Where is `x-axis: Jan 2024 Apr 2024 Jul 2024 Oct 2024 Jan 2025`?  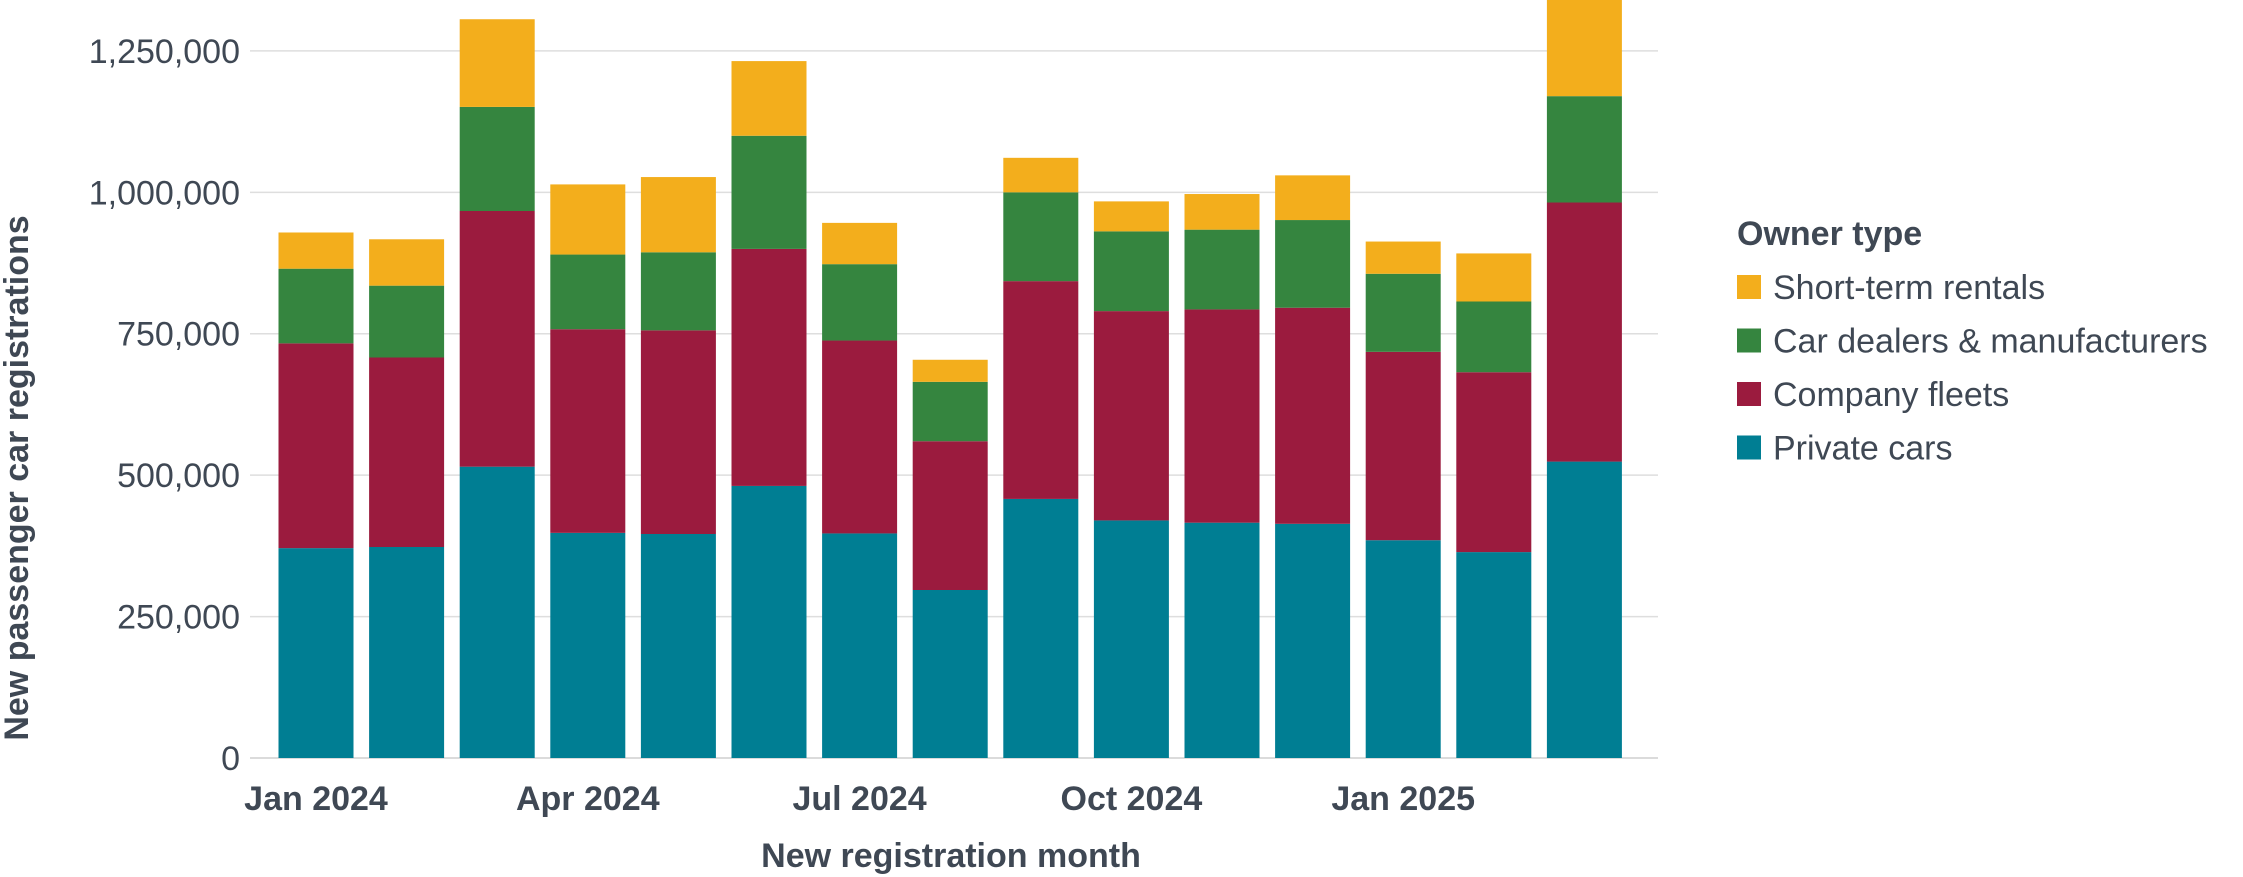
x-axis: Jan 2024 Apr 2024 Jul 2024 Oct 2024 Jan 2025 is located at coordinates (859, 799).